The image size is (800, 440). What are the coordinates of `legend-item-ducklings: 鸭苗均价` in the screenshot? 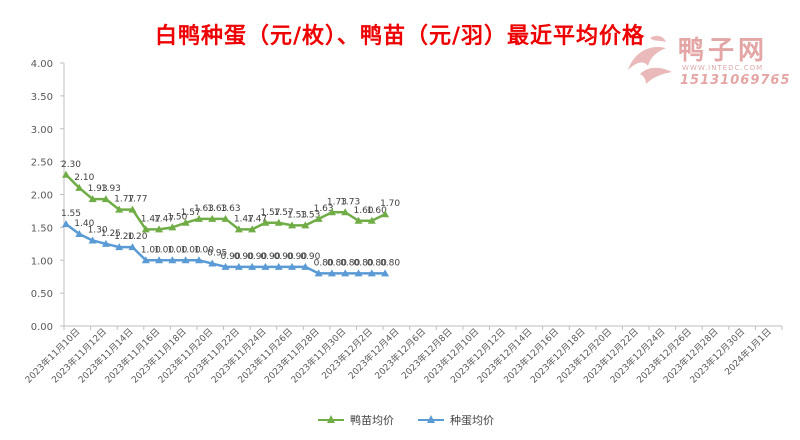 It's located at (356, 420).